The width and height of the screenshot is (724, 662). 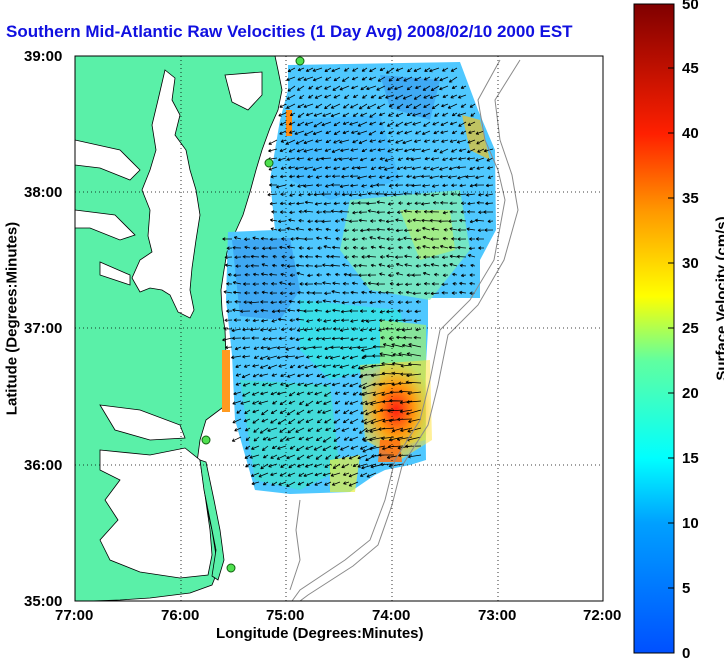 What do you see at coordinates (43, 192) in the screenshot?
I see `y-tick: 38:00` at bounding box center [43, 192].